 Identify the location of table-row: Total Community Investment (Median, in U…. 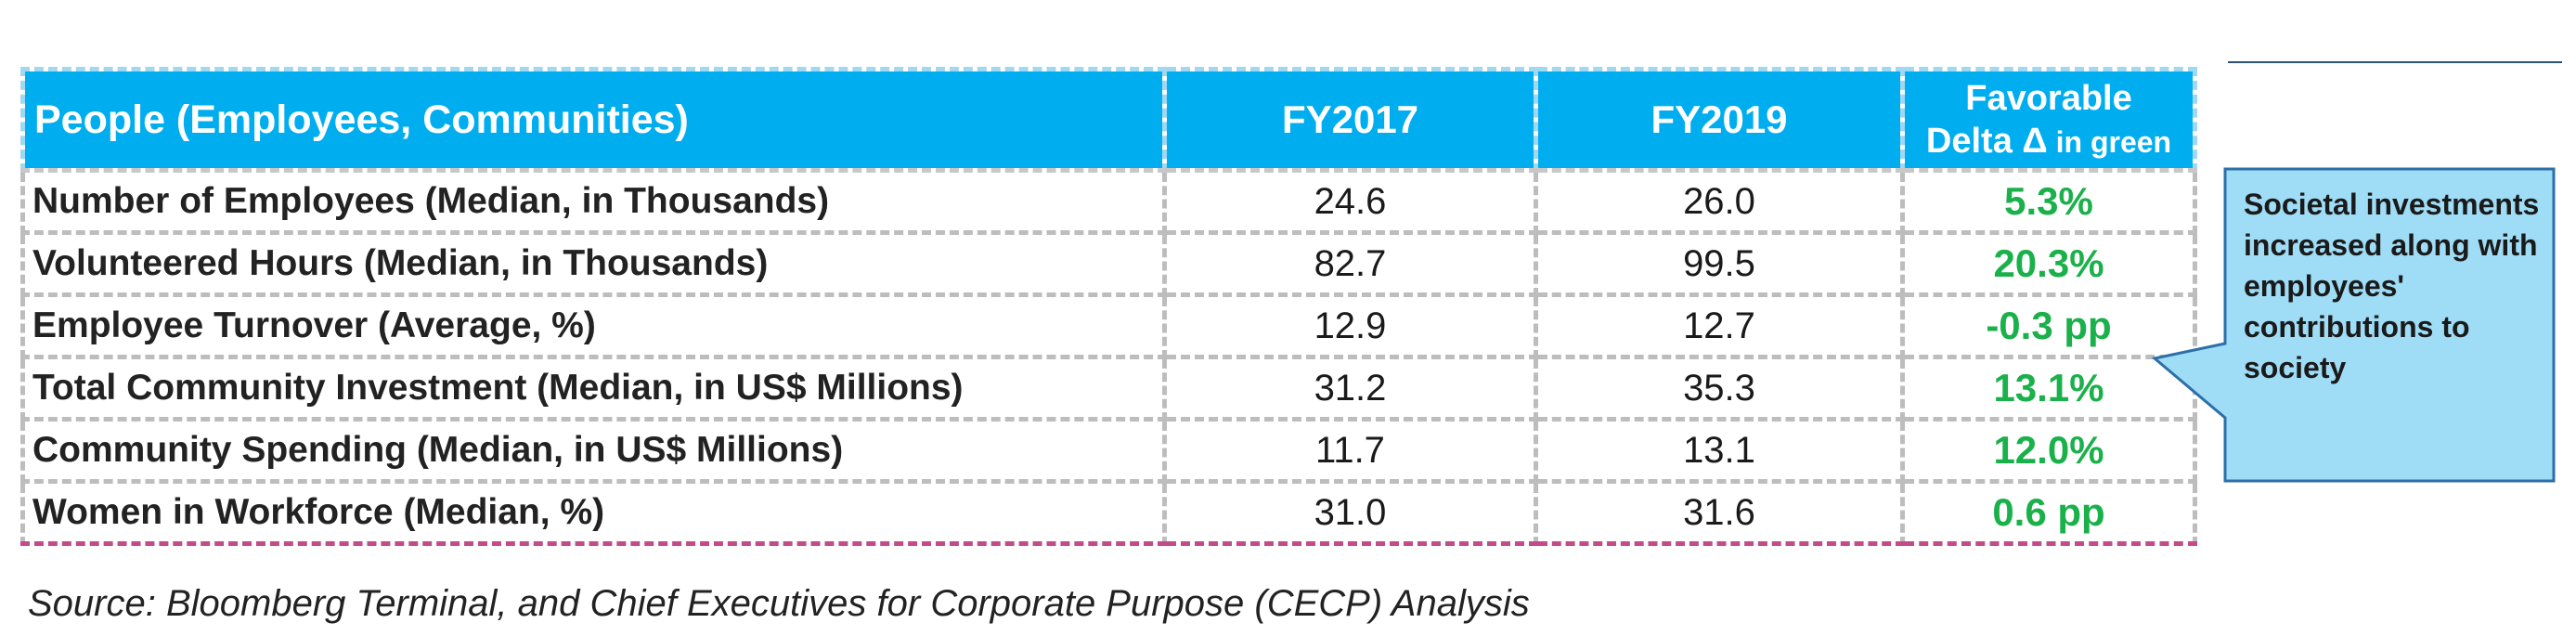
(1108, 388).